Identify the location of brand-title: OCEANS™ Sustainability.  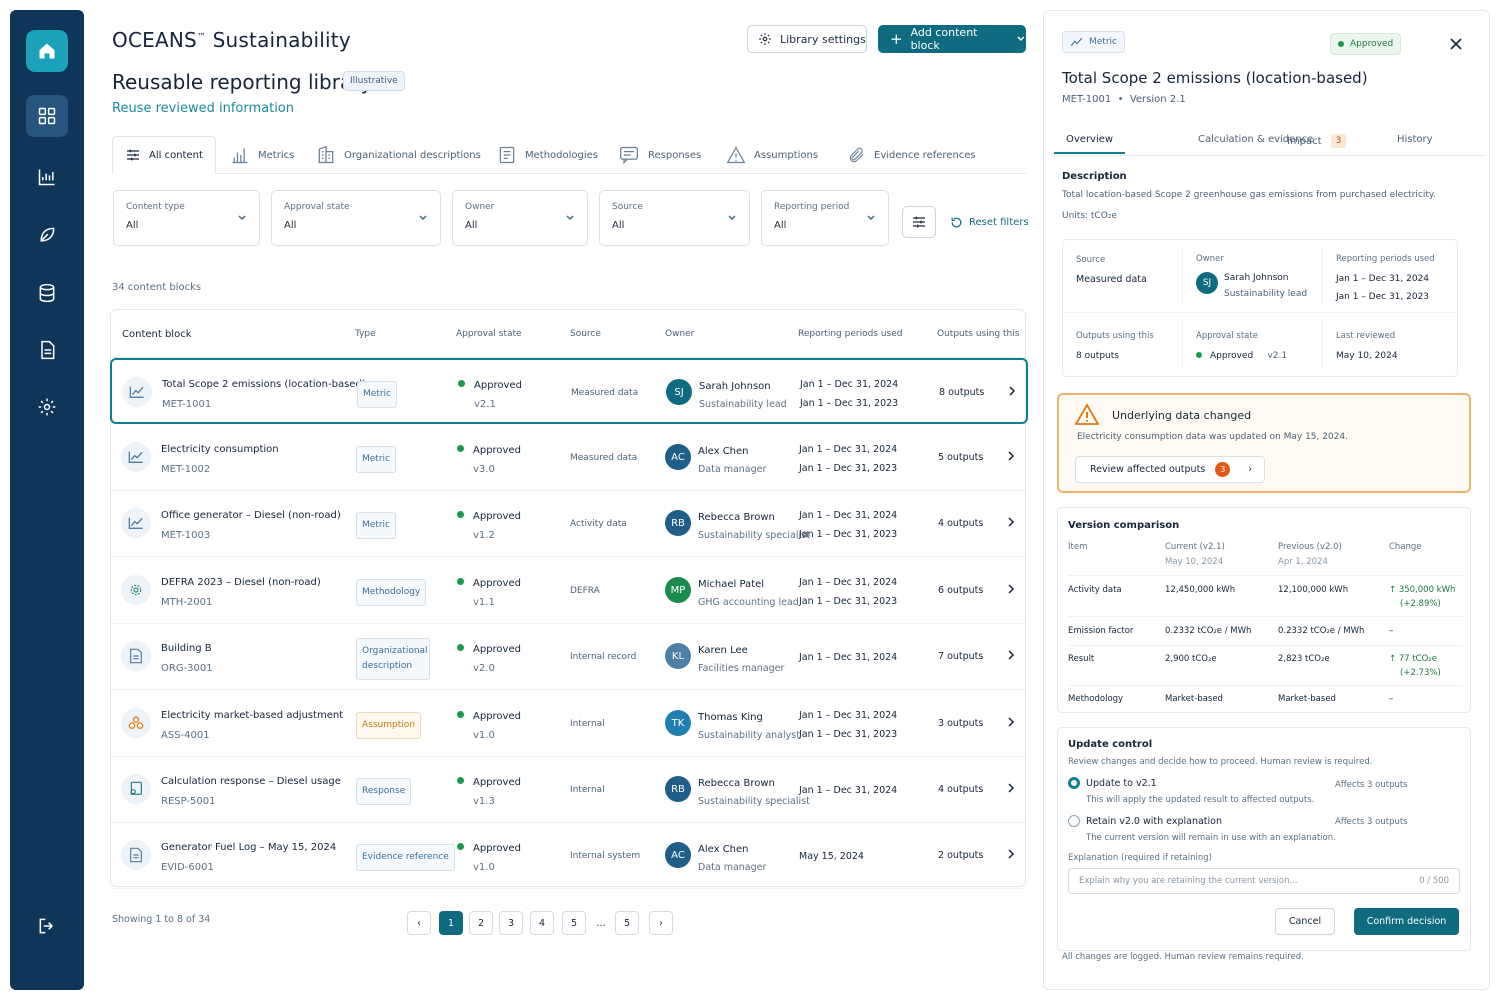
(231, 40).